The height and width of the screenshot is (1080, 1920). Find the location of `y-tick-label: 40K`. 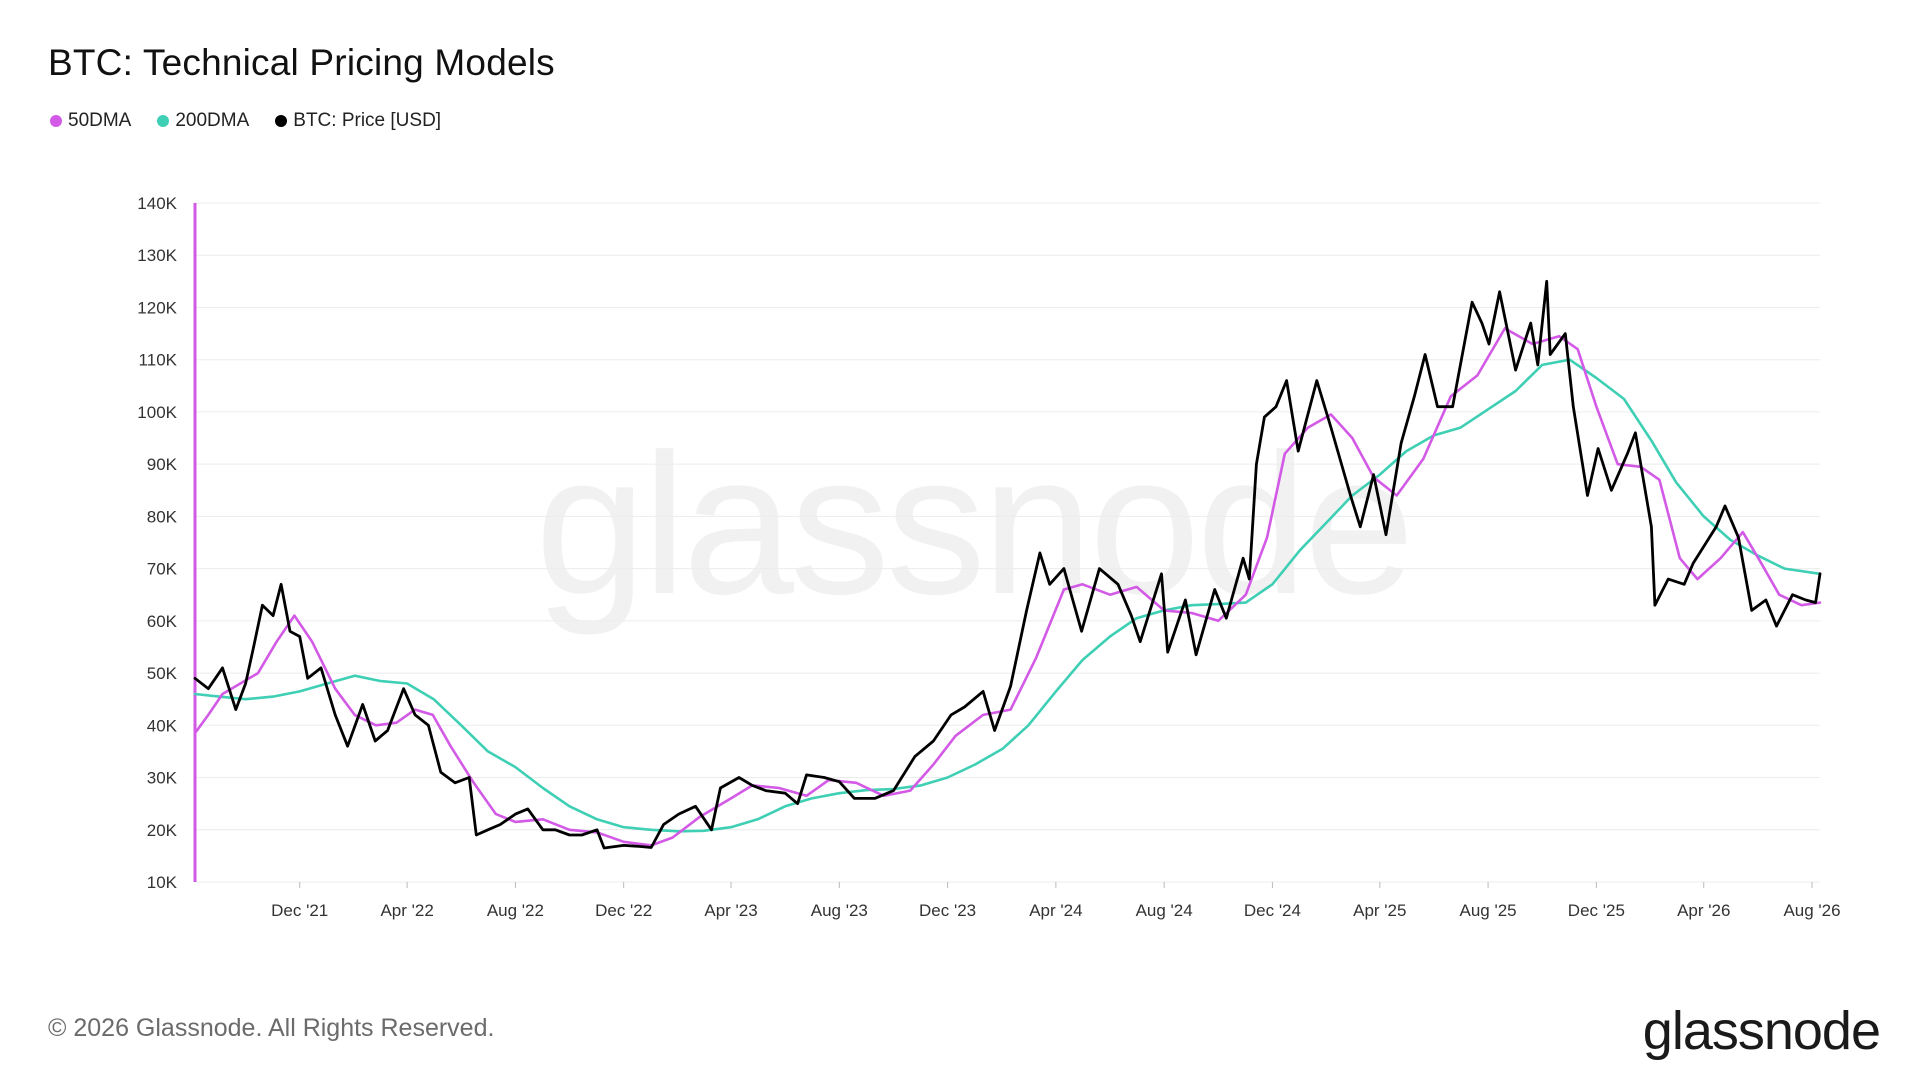

y-tick-label: 40K is located at coordinates (162, 725).